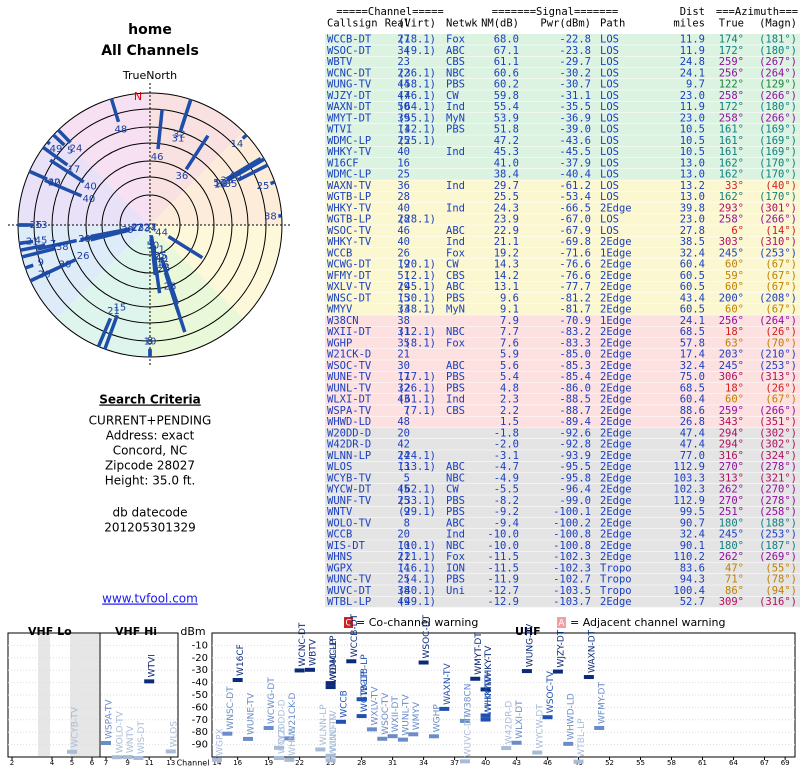 The height and width of the screenshot is (768, 800). Describe the element at coordinates (781, 287) in the screenshot. I see `table-cell: (67°)` at that location.